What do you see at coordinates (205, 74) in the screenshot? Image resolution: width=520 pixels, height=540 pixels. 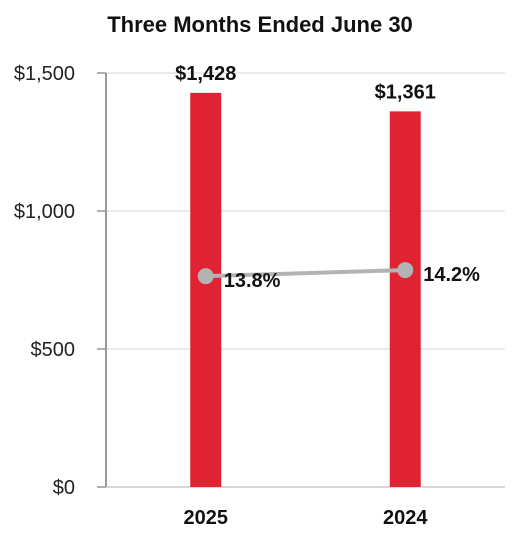 I see `bar-value-label: $1,428` at bounding box center [205, 74].